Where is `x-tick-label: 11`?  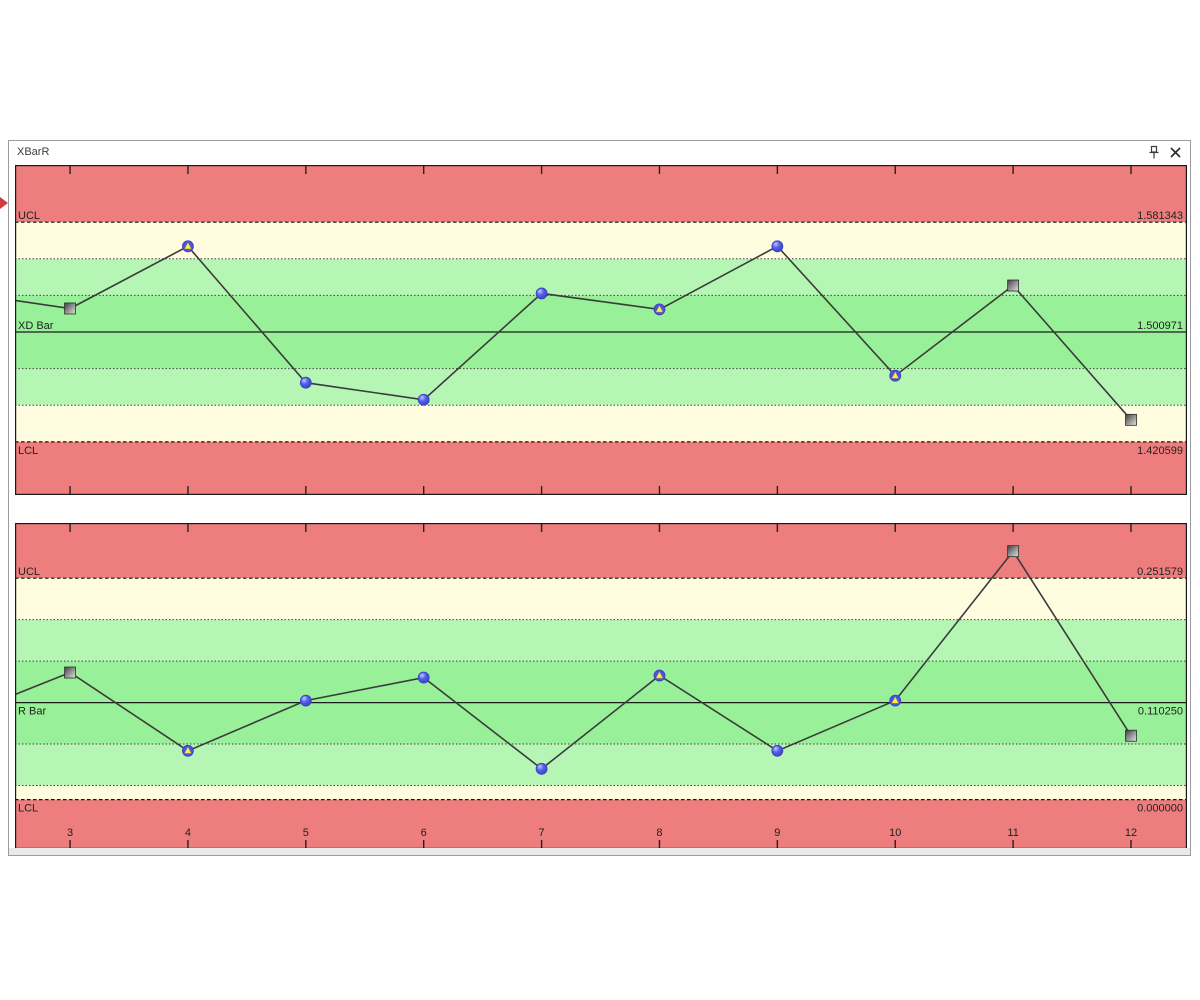
x-tick-label: 11 is located at coordinates (1012, 833).